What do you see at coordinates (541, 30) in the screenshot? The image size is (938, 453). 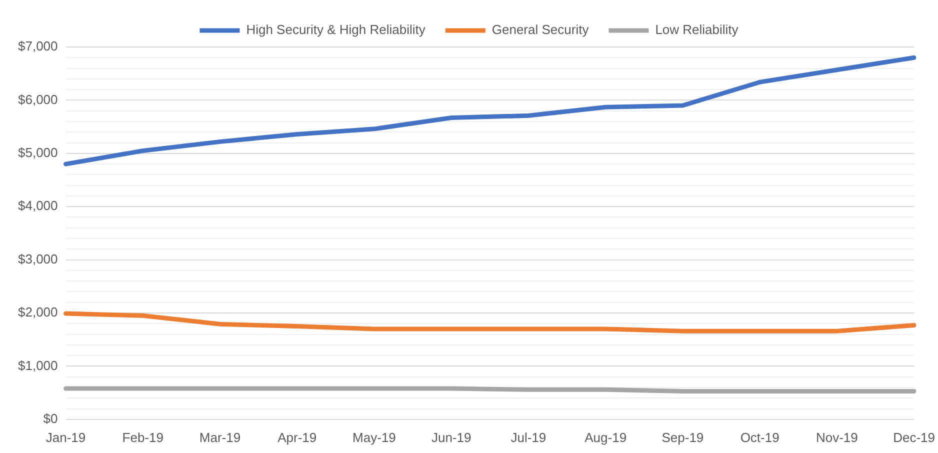 I see `legend-label: General Security` at bounding box center [541, 30].